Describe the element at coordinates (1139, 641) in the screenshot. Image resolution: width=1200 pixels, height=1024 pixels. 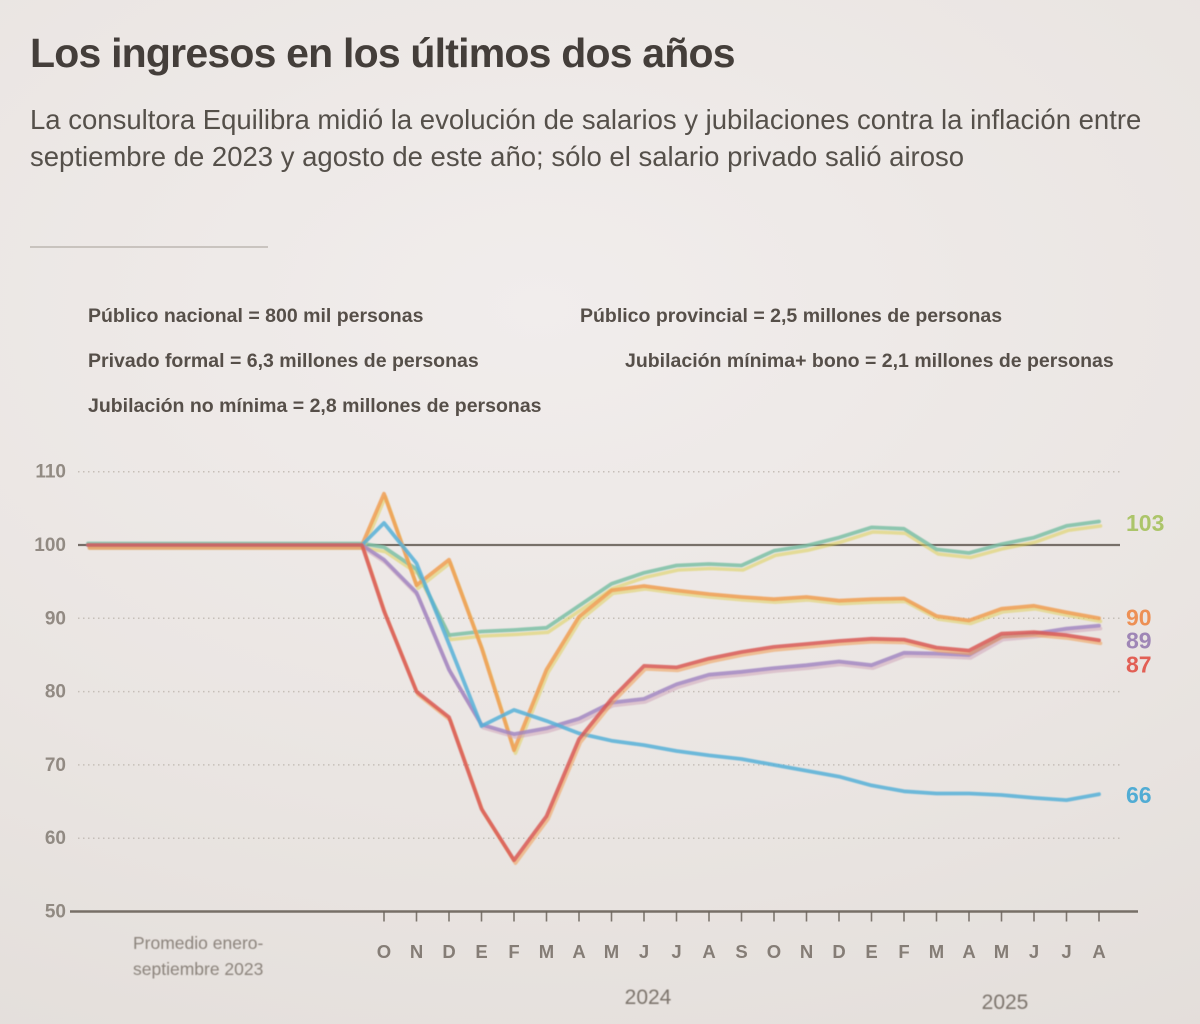
I see `end-label-publico_provincial: 89` at that location.